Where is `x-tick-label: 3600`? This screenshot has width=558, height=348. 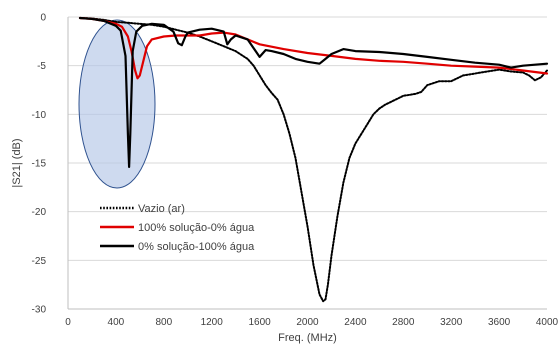
x-tick-label: 3600 is located at coordinates (499, 322).